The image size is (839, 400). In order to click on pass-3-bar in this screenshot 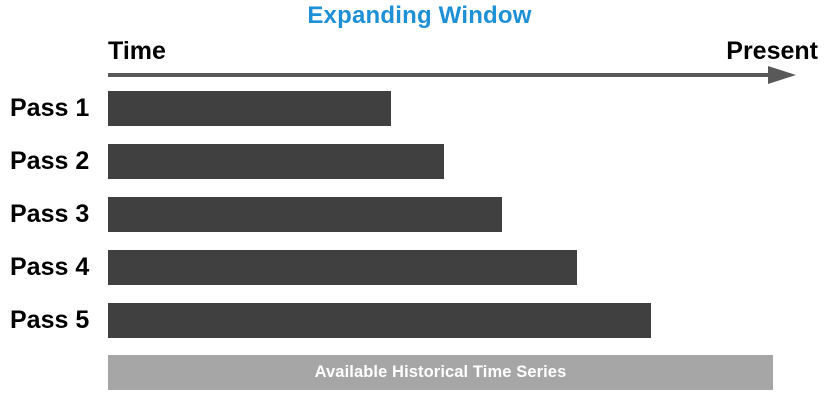, I will do `click(305, 214)`.